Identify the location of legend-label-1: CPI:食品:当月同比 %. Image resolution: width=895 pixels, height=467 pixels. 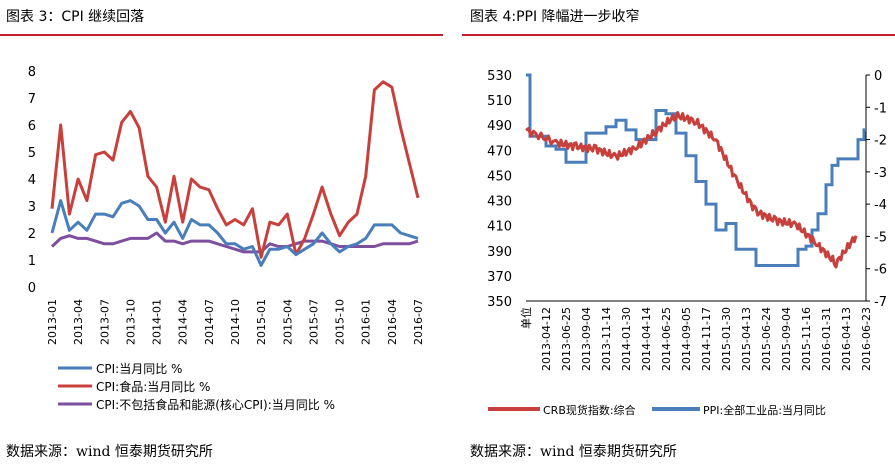
(153, 386).